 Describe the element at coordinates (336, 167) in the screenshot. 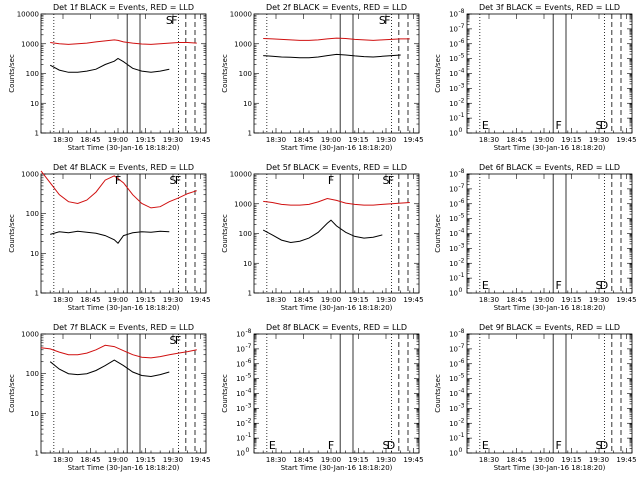

I see `panel-title: Det 5f BLACK = Events, RED = LLD` at that location.